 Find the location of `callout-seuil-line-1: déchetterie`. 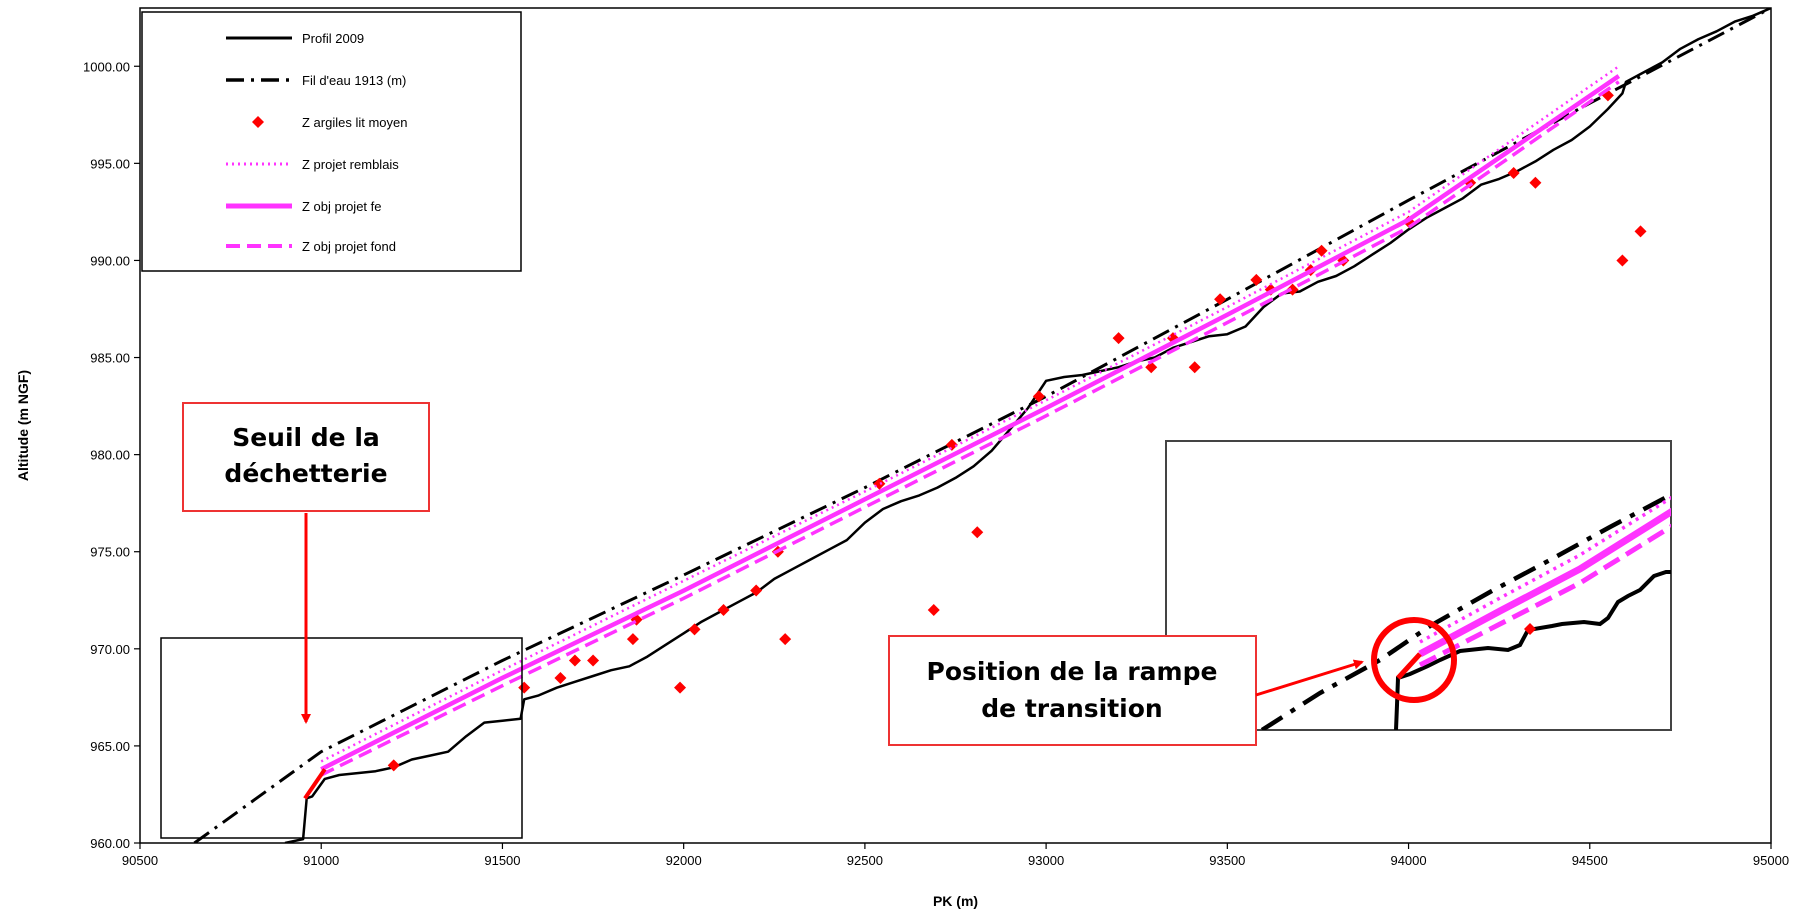

callout-seuil-line-1: déchetterie is located at coordinates (305, 473).